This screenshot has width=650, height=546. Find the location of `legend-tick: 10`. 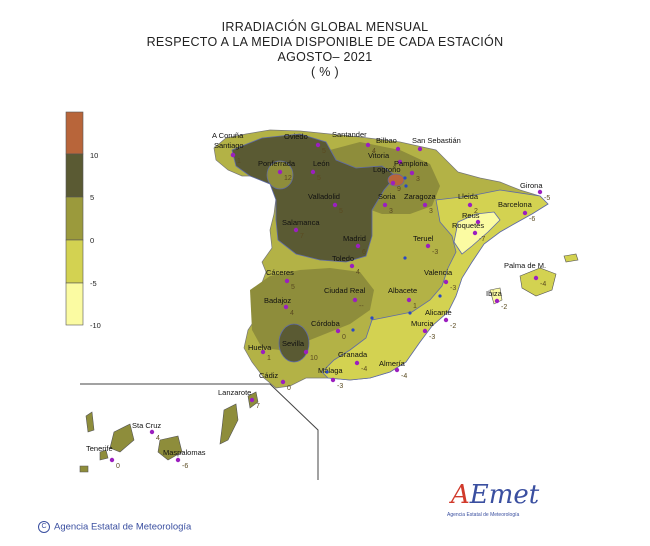

legend-tick: 10 is located at coordinates (94, 155).